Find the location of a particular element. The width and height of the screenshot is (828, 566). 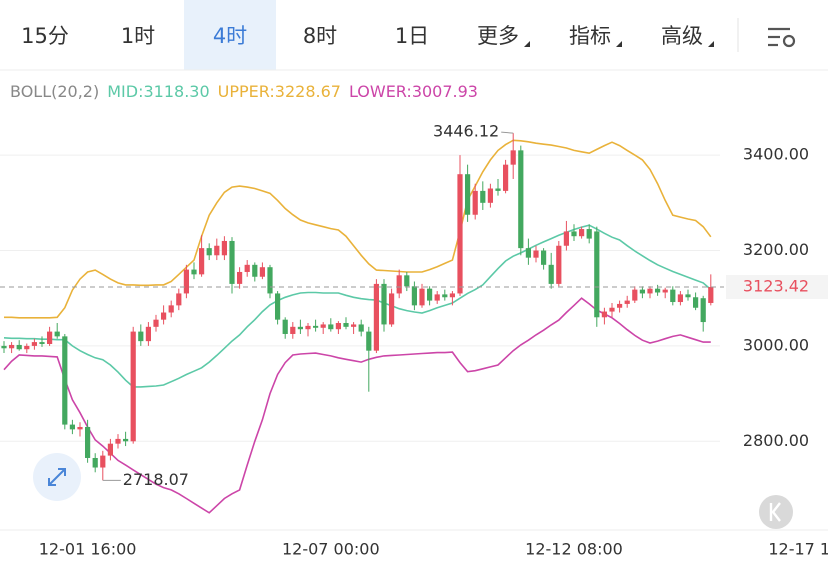

x-tick-label: 12-17 16:00 is located at coordinates (798, 549).